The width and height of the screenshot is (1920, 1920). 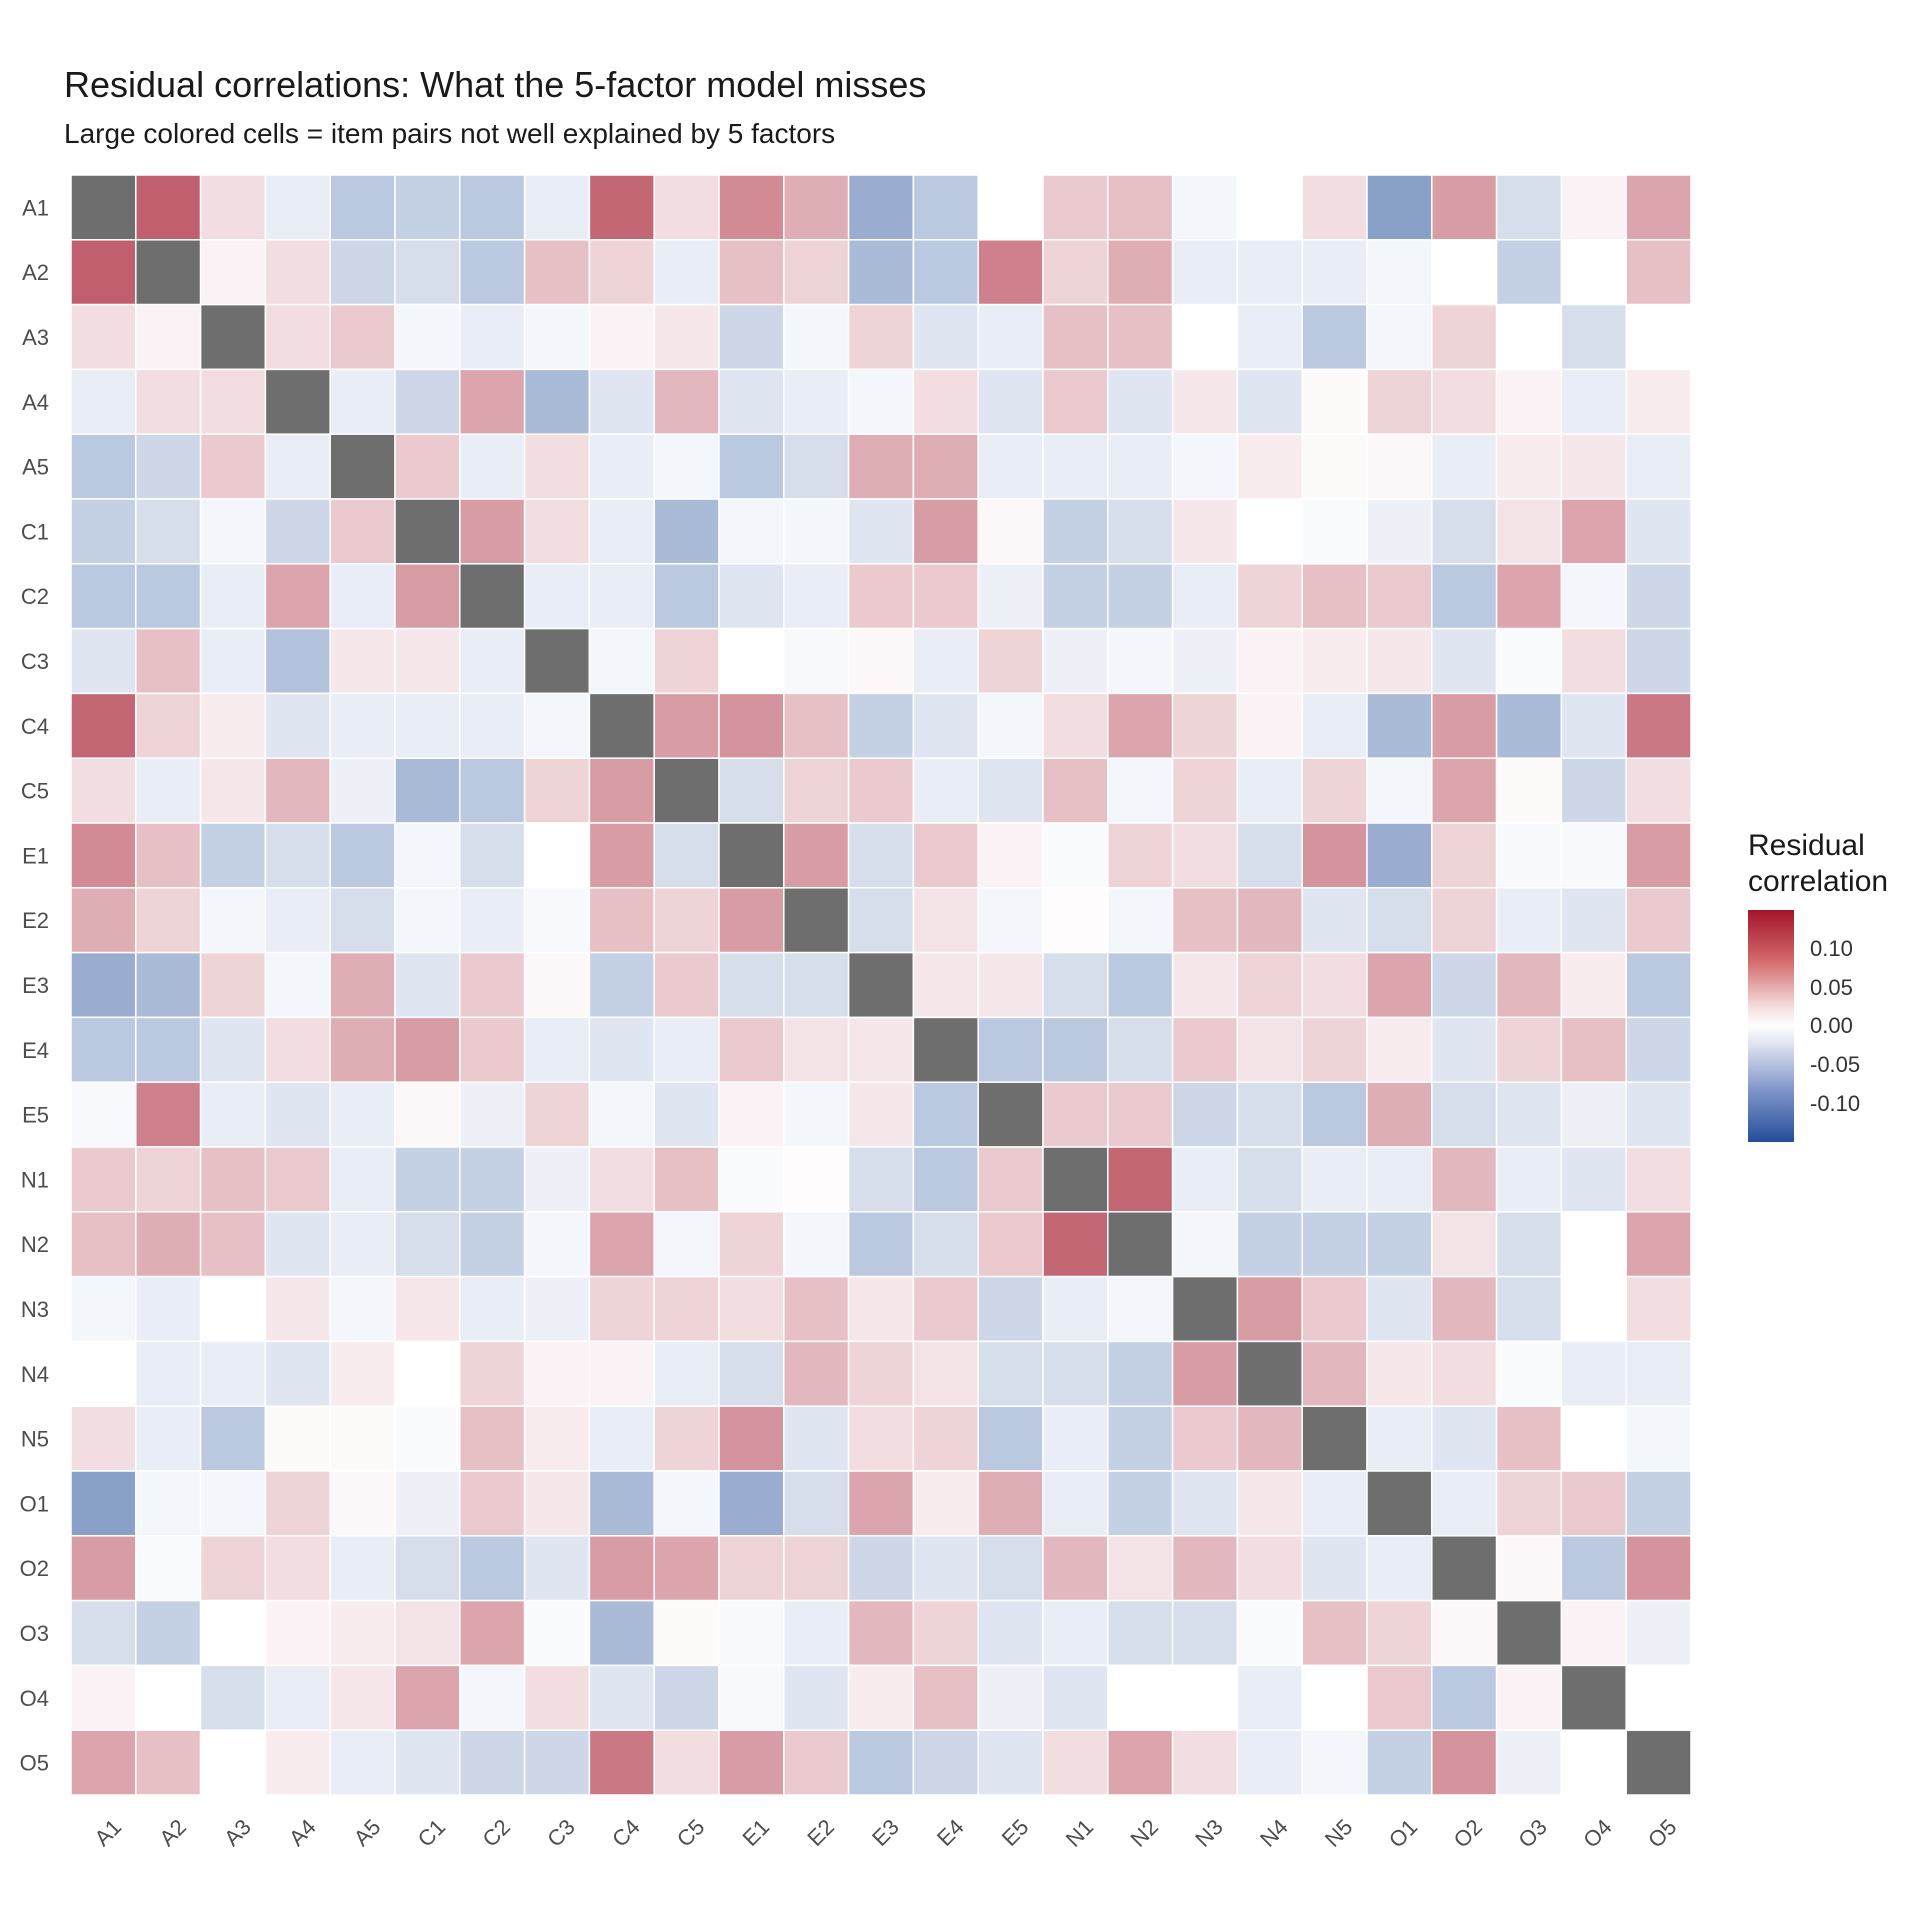 I want to click on heatmap-cell-N2-A2, so click(x=168, y=1244).